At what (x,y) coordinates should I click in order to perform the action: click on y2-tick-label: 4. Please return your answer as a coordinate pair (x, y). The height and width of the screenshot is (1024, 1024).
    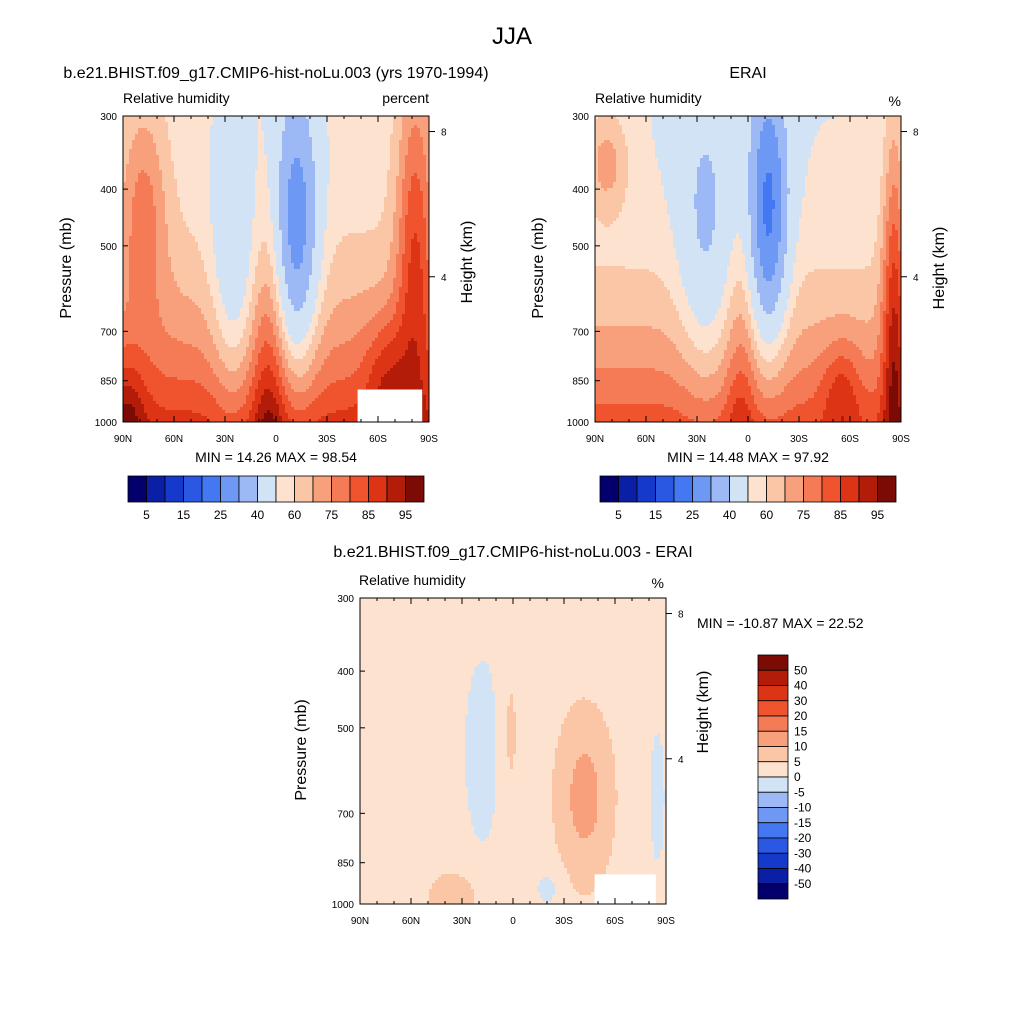
    Looking at the image, I should click on (916, 278).